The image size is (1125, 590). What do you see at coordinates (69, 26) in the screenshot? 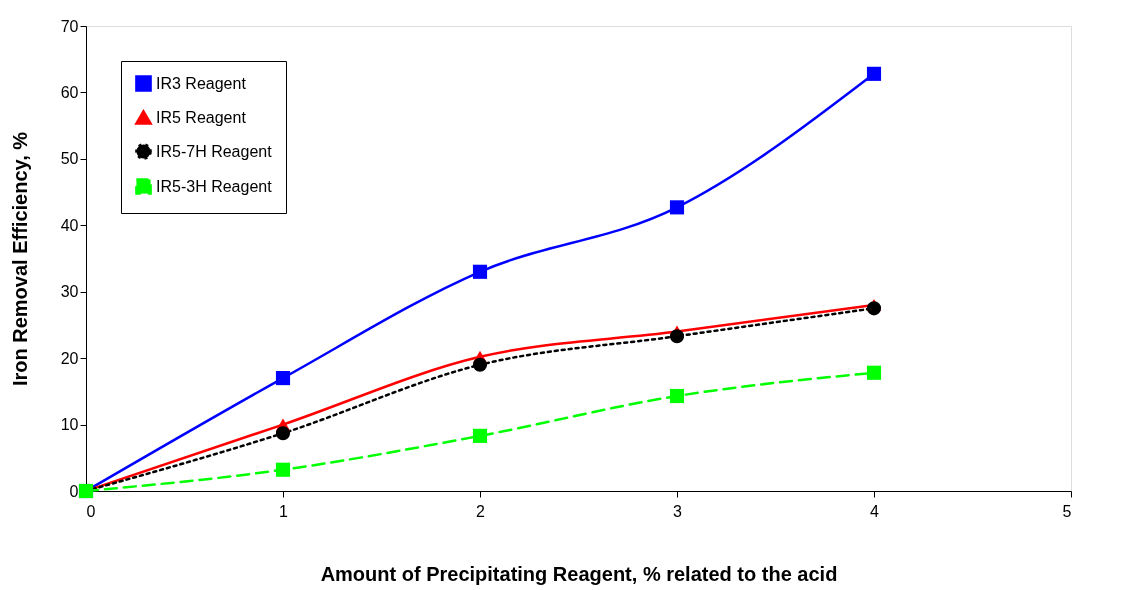
I see `y-tick-label: 70` at bounding box center [69, 26].